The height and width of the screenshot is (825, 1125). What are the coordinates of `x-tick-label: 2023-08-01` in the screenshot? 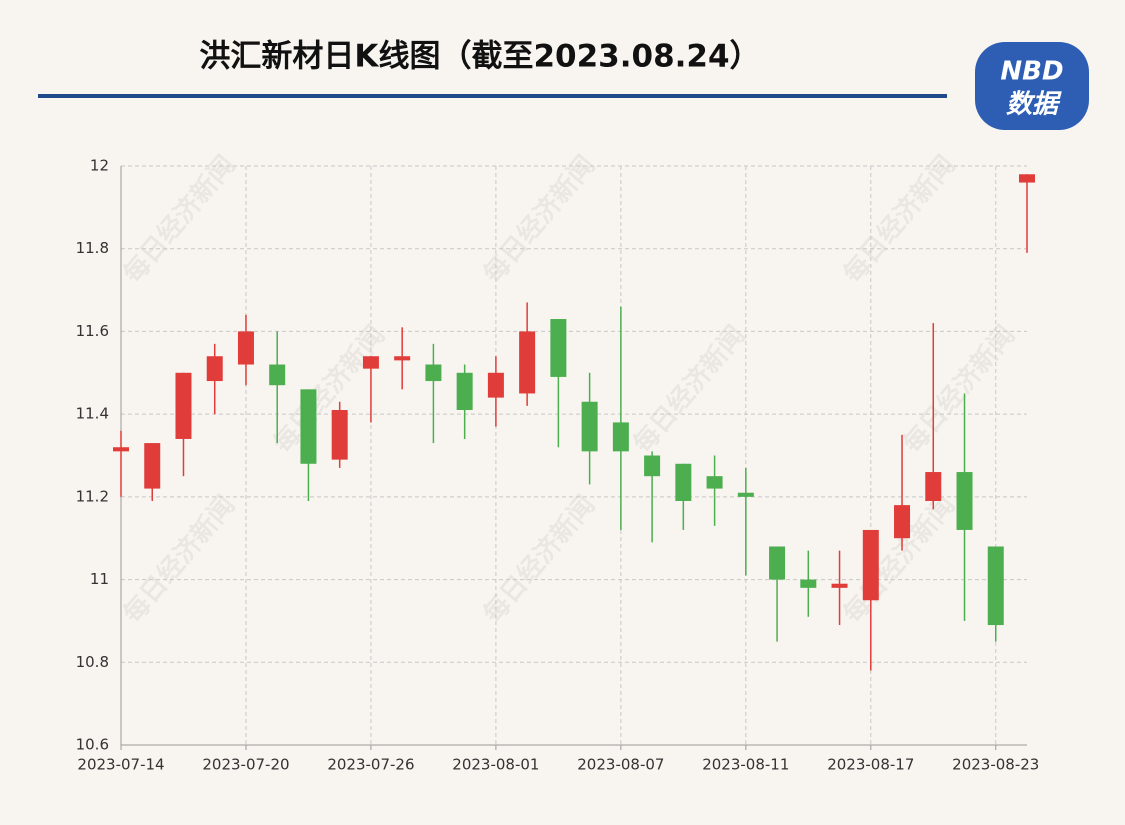 It's located at (495, 765).